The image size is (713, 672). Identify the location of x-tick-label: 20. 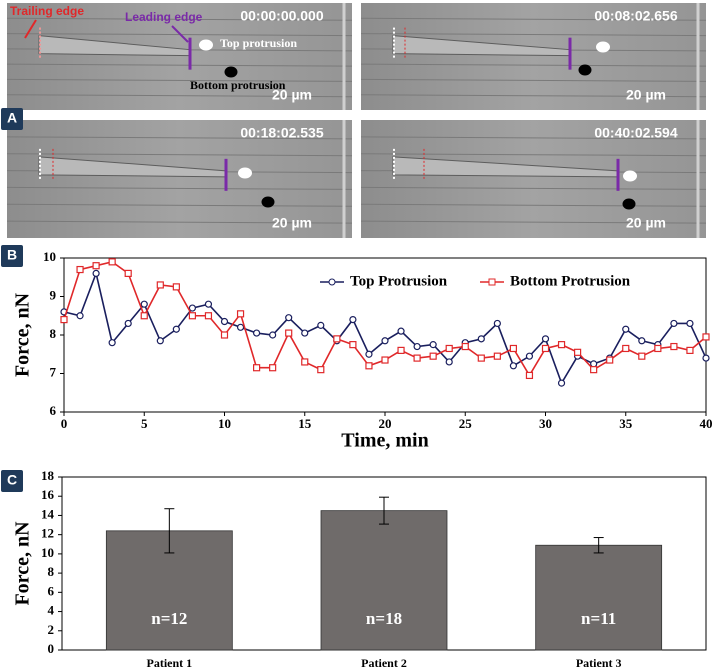
(385, 423).